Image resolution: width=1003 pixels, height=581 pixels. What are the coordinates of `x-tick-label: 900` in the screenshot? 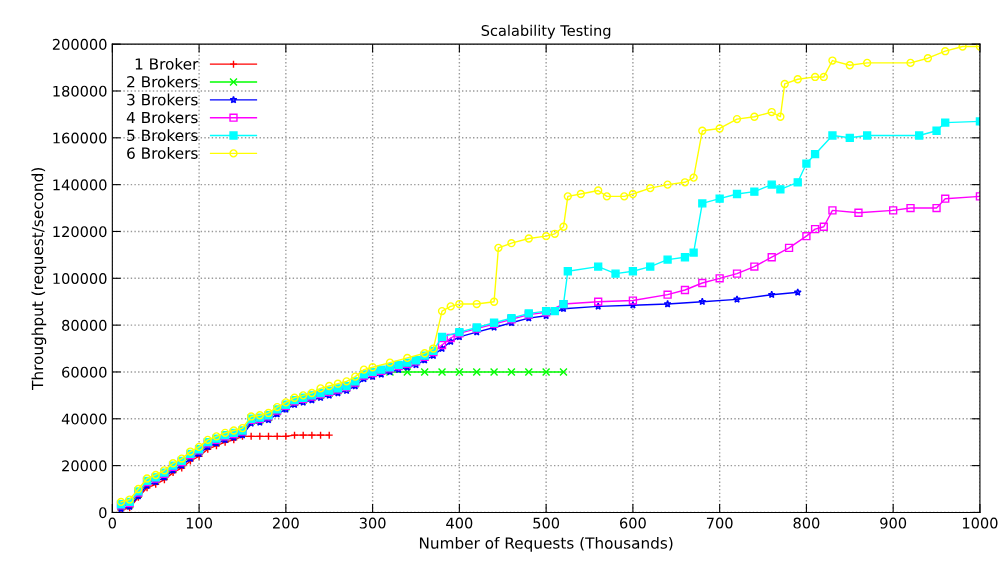 It's located at (893, 523).